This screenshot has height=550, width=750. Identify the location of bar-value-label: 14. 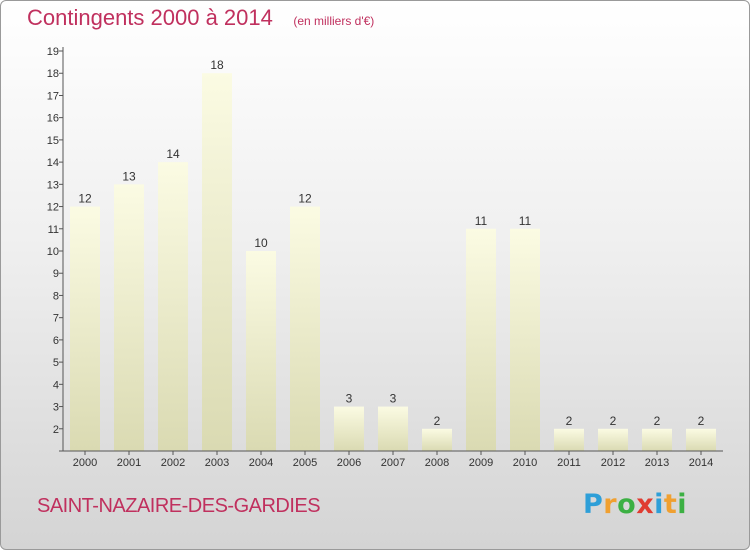
(173, 154).